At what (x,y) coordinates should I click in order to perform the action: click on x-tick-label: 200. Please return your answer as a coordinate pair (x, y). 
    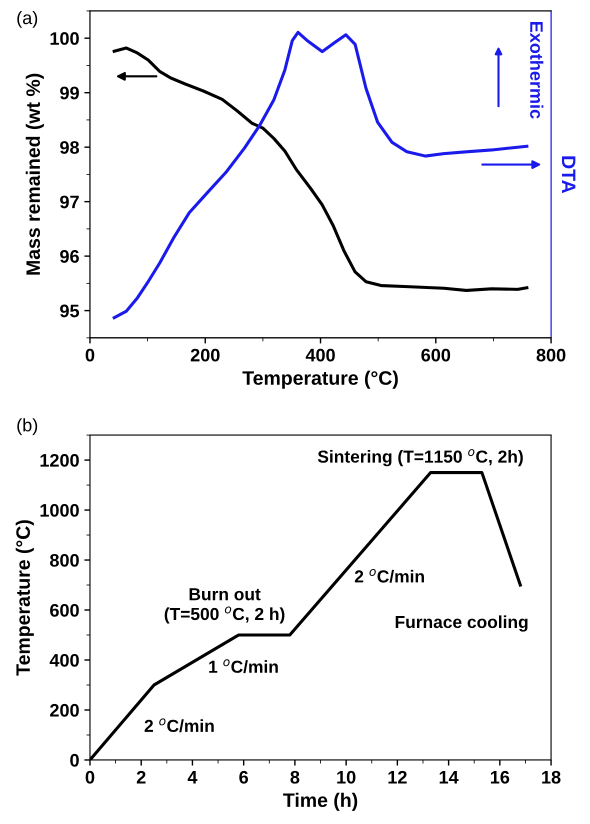
    Looking at the image, I should click on (205, 355).